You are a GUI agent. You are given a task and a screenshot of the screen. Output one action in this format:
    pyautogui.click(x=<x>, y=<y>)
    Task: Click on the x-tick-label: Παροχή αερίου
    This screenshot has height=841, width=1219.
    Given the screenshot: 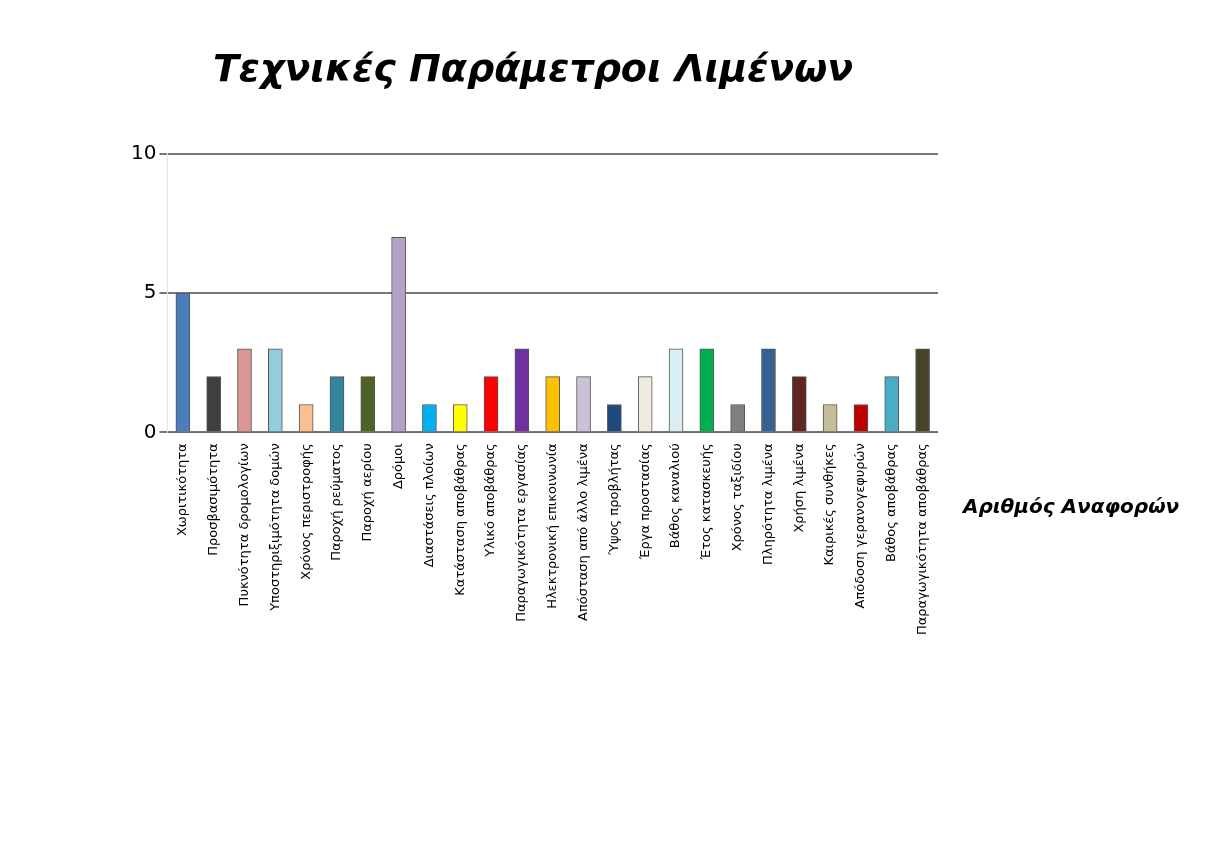 What is the action you would take?
    pyautogui.click(x=367, y=492)
    